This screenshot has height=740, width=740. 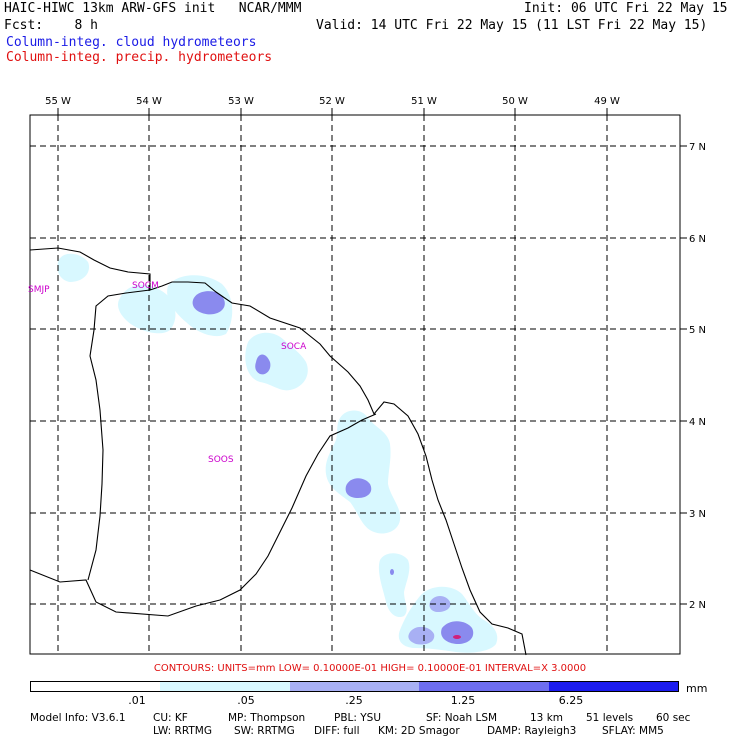 I want to click on model-info-levels: 51 levels, so click(x=610, y=718).